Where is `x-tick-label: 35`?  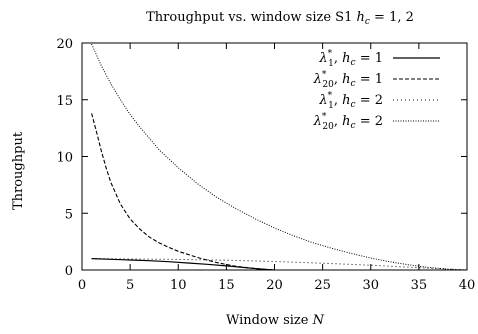 x-tick-label: 35 is located at coordinates (419, 285).